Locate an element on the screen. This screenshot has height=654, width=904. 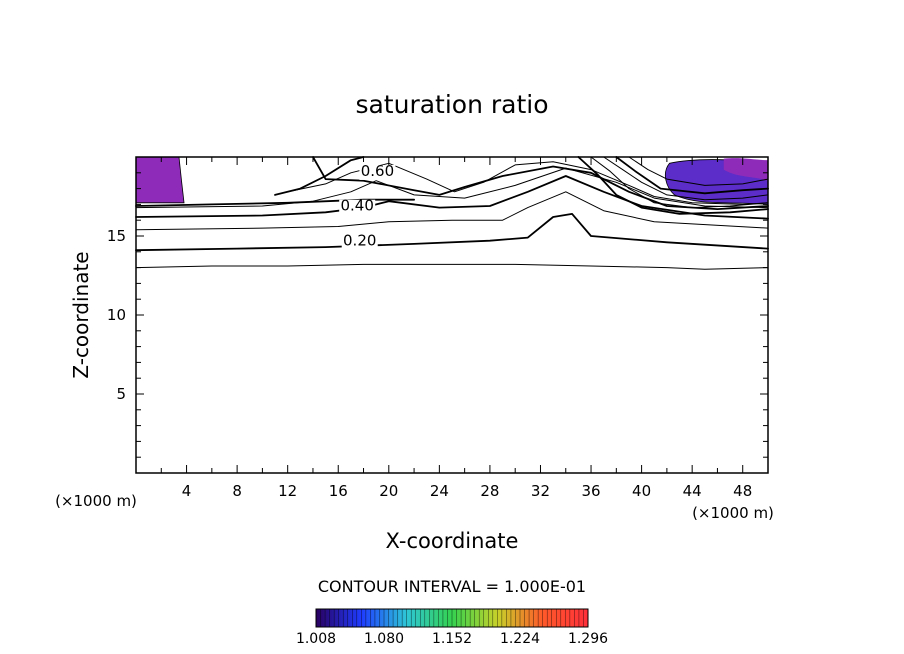
x-tick-label: 4 is located at coordinates (187, 491).